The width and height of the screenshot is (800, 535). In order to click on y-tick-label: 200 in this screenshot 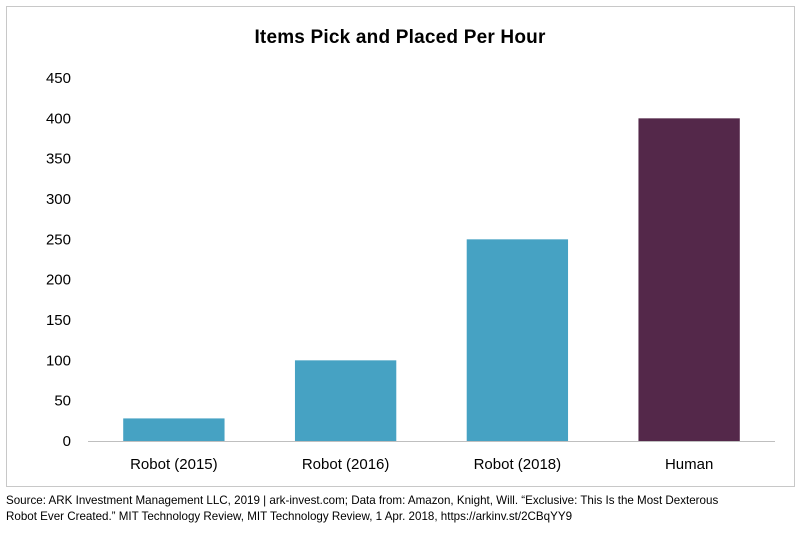, I will do `click(58, 280)`.